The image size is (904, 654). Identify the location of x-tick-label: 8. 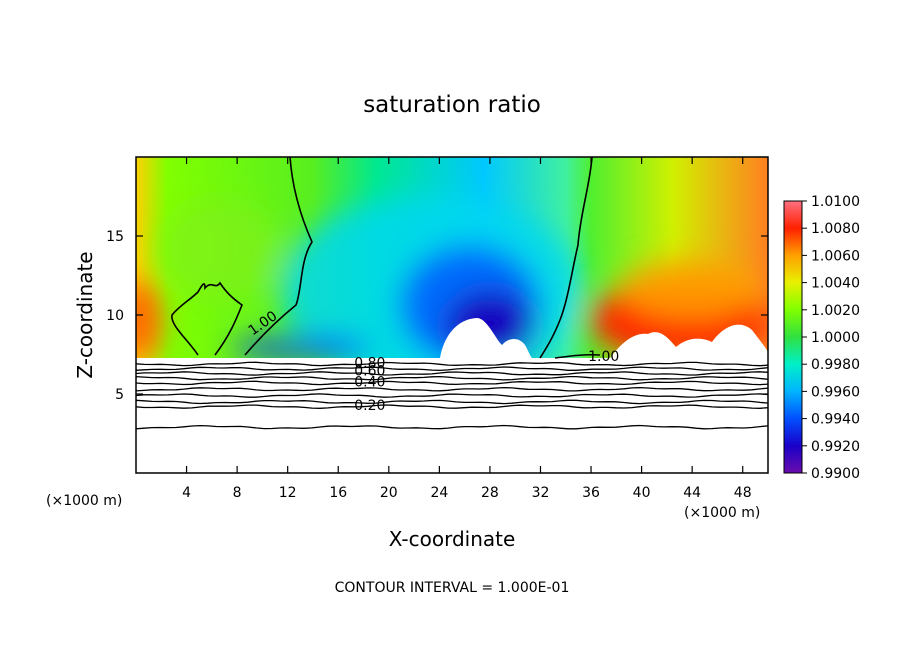
(237, 493).